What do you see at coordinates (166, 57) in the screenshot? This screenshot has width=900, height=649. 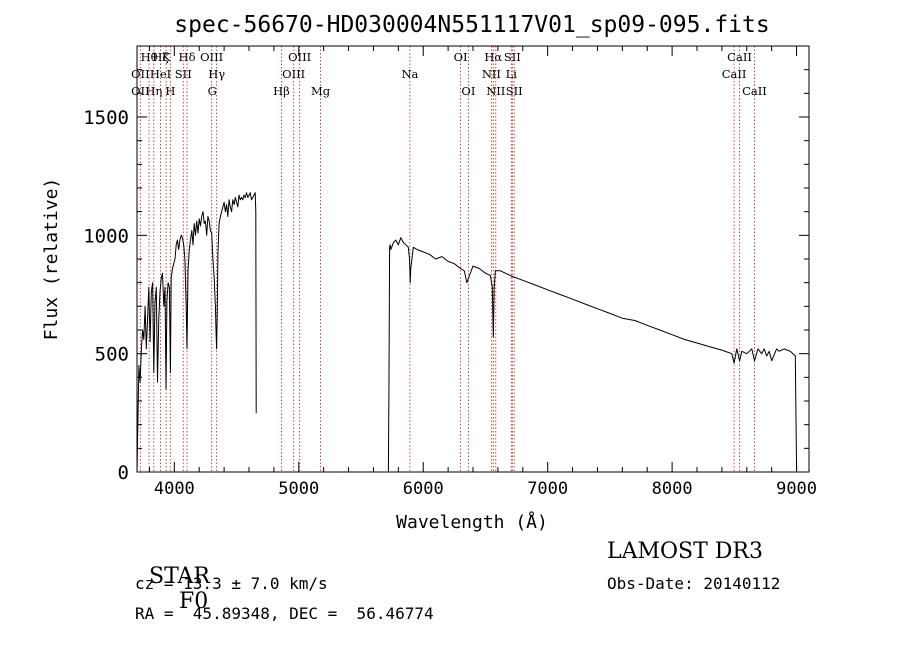 I see `line-label: K` at bounding box center [166, 57].